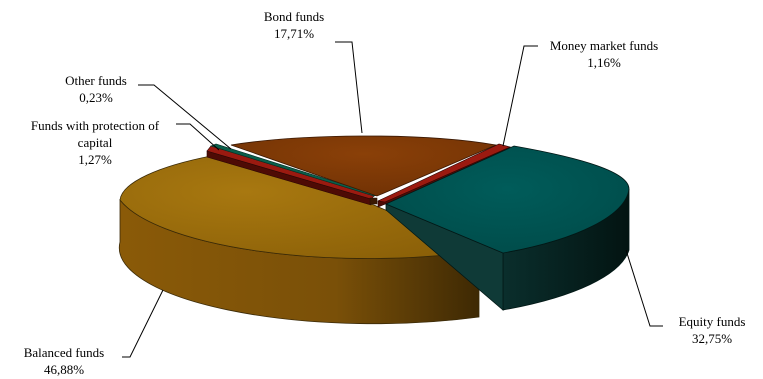 The height and width of the screenshot is (379, 763). I want to click on leader-line-money-market-funds, so click(520, 96).